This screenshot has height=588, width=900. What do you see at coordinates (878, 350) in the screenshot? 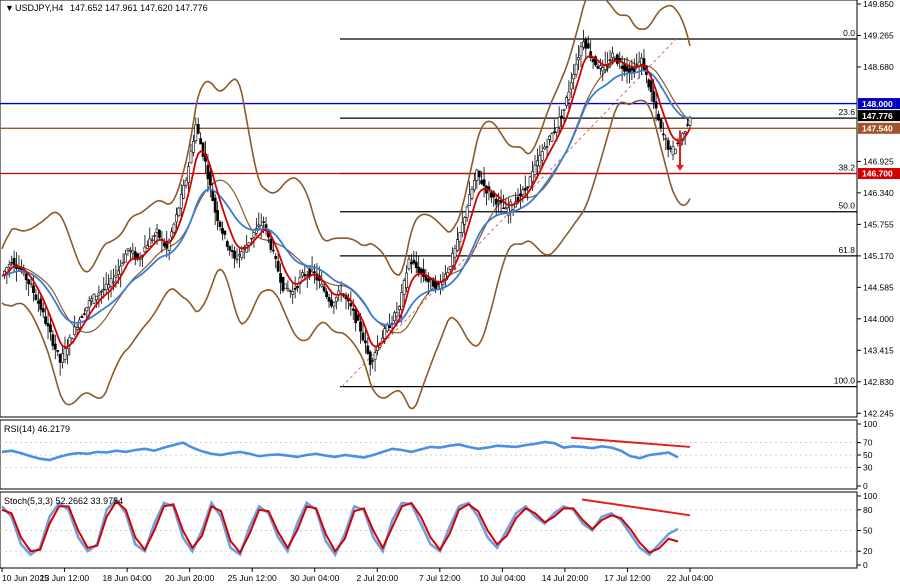
I see `price-tick-label: 143.415` at bounding box center [878, 350].